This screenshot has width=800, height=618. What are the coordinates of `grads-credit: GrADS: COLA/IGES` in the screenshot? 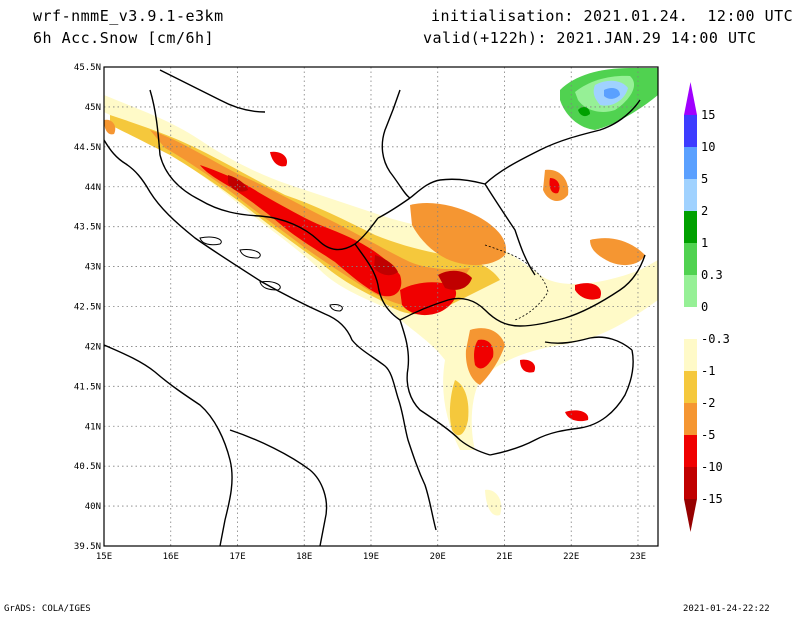 It's located at (47, 609).